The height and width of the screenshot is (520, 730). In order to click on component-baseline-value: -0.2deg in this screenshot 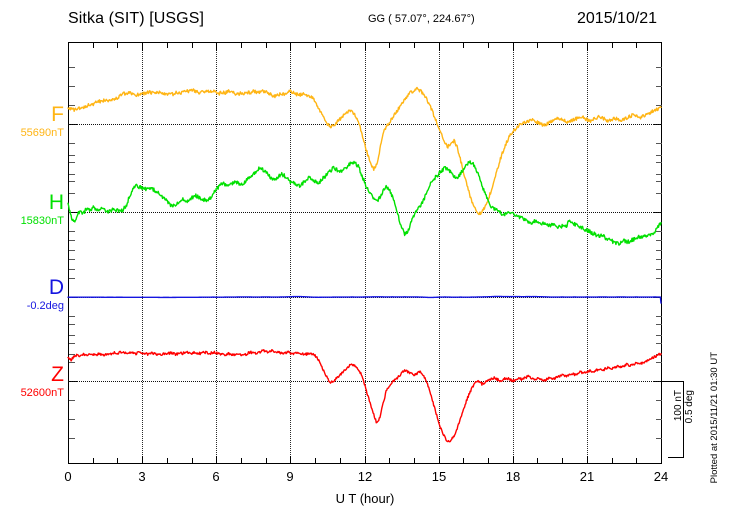, I will do `click(45, 306)`.